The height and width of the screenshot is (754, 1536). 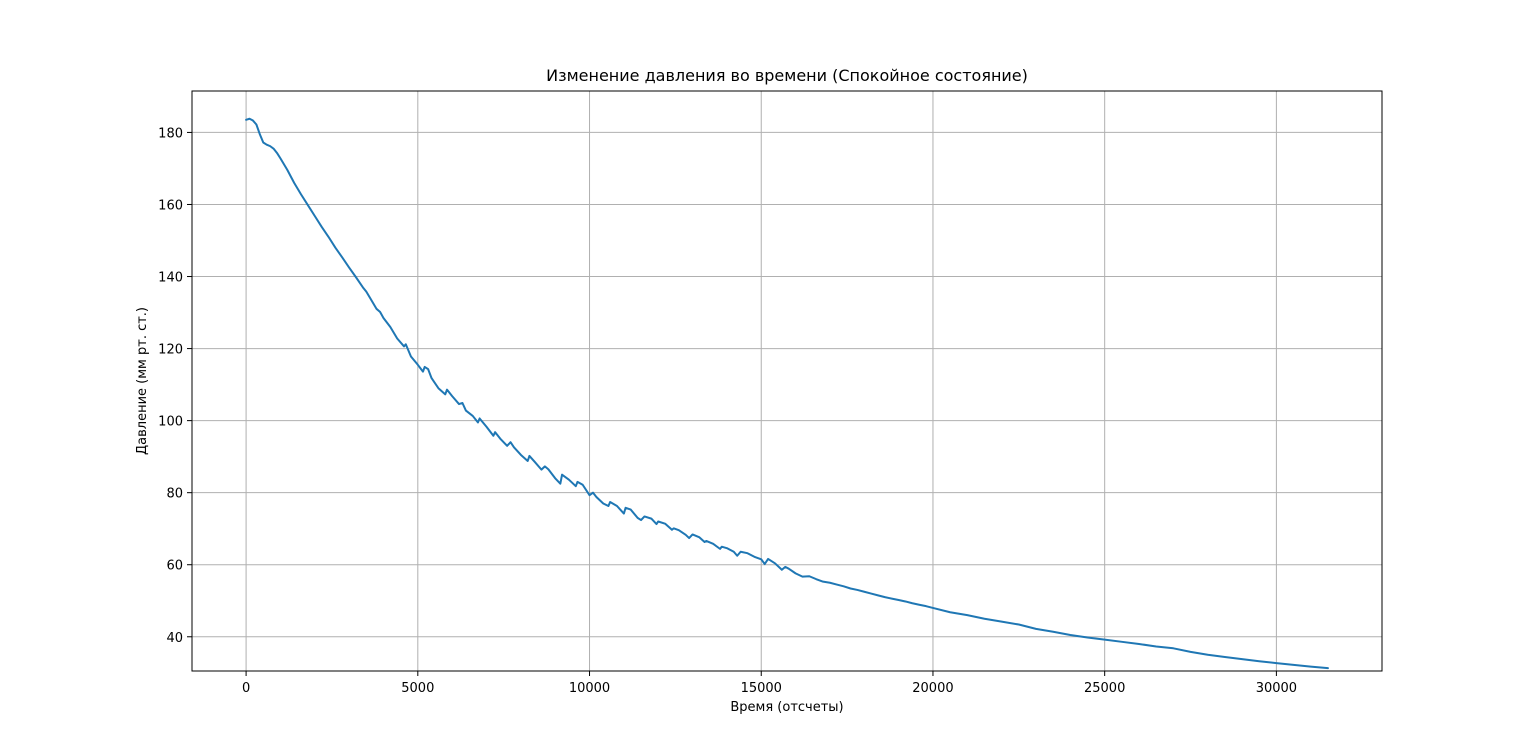 I want to click on x-tick-label: 10000, so click(x=589, y=688).